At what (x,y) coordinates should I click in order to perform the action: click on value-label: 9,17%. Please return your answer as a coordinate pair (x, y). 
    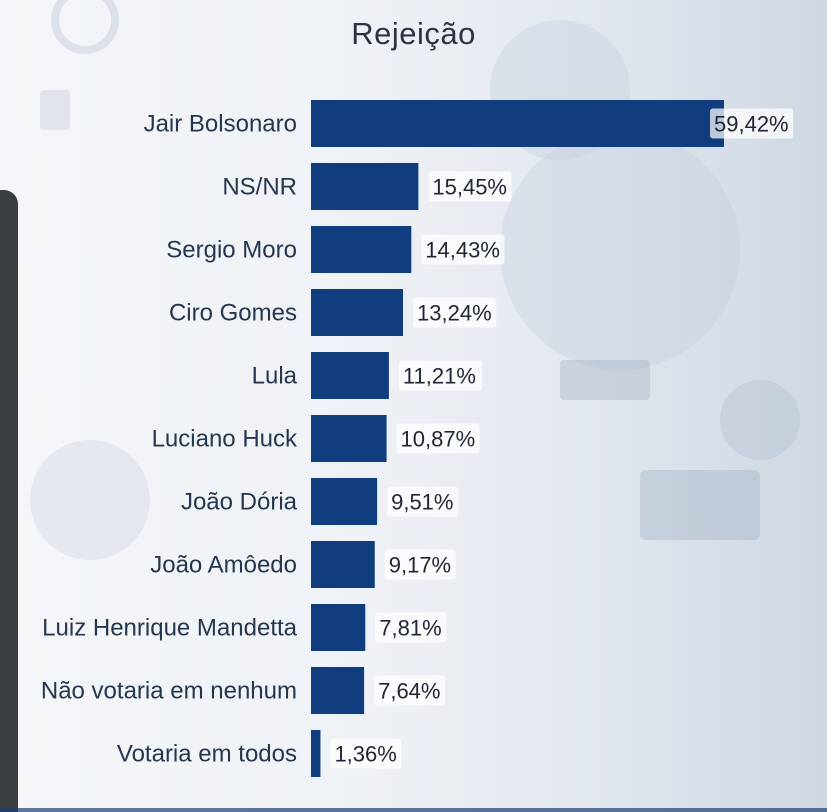
    Looking at the image, I should click on (420, 565).